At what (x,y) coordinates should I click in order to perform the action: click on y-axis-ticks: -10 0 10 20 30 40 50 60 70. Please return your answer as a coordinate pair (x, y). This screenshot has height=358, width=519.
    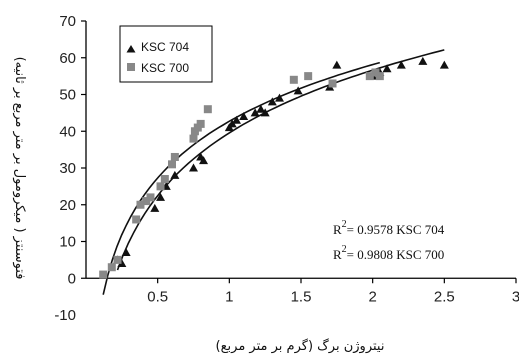
    Looking at the image, I should click on (70, 168).